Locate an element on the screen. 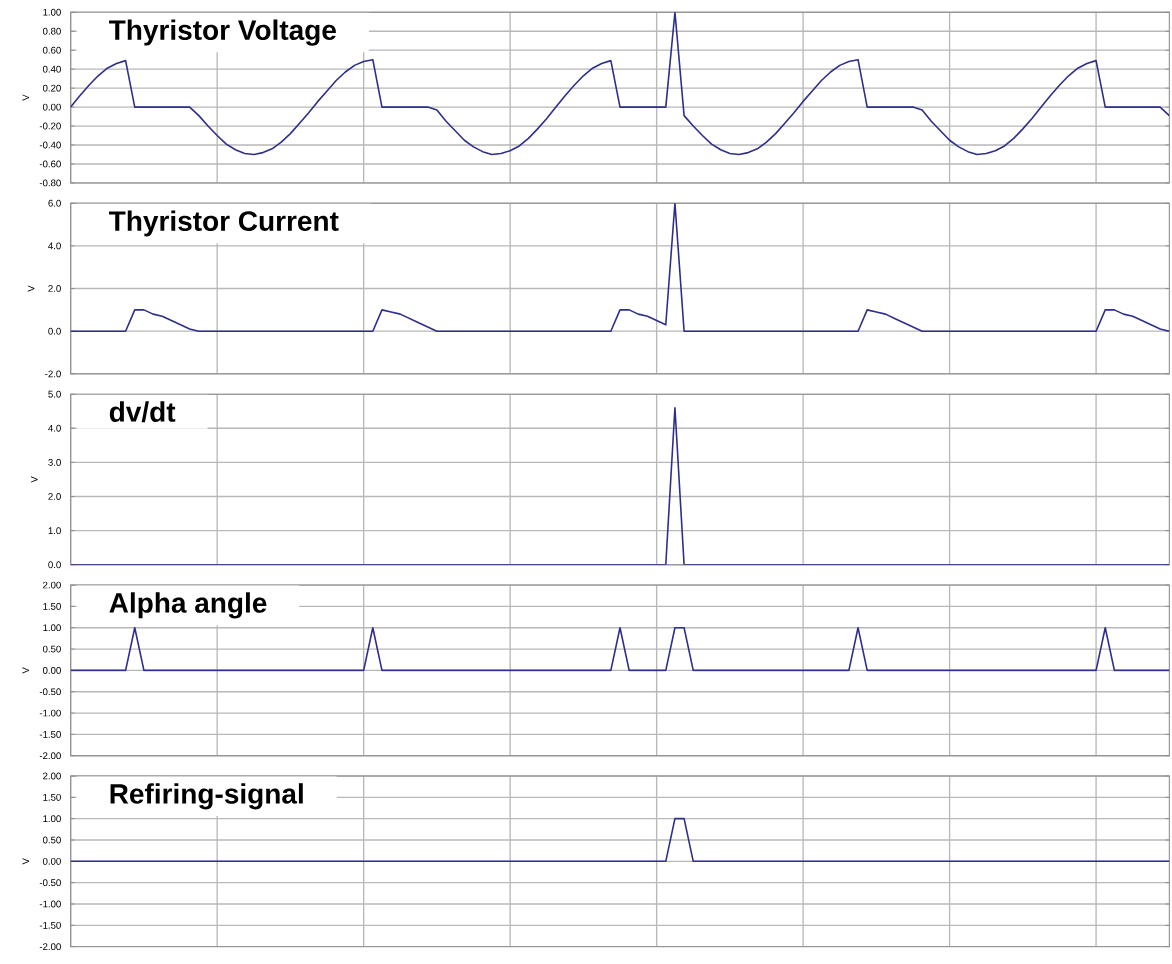 This screenshot has height=964, width=1172. chart-title: Alpha angle is located at coordinates (188, 605).